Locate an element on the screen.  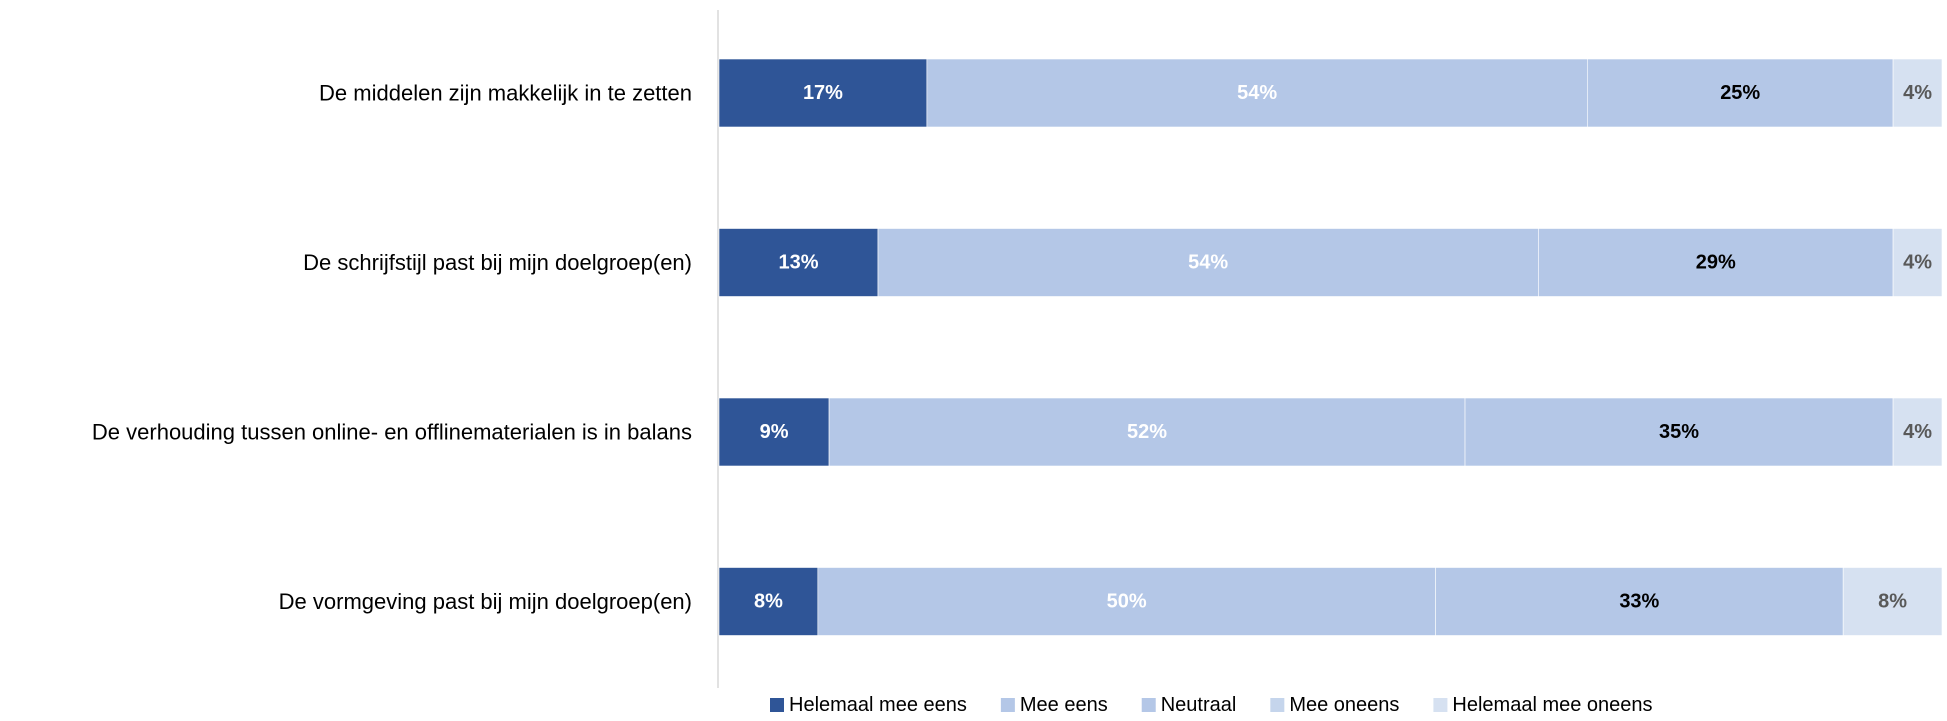
legend-label: Mee eens is located at coordinates (1064, 705).